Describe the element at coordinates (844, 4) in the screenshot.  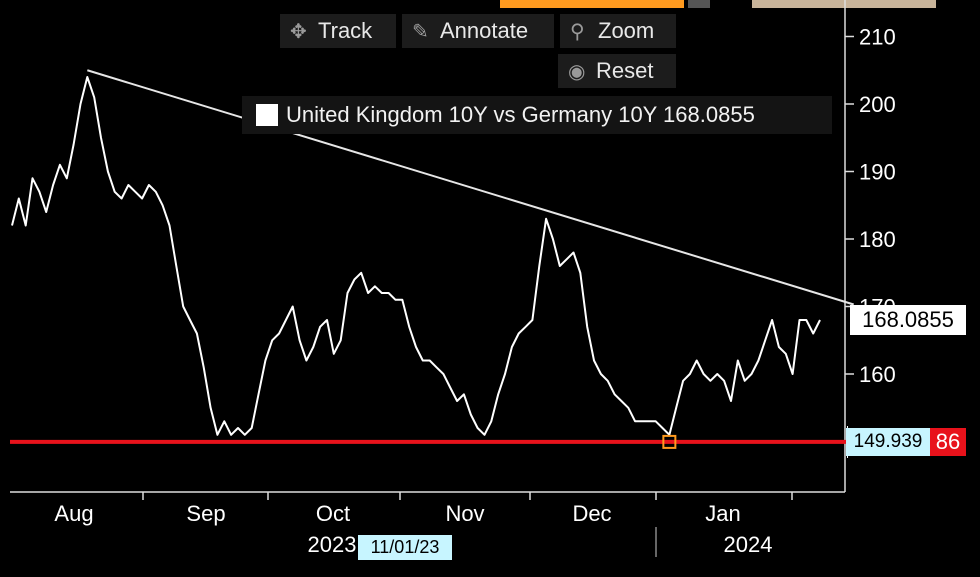
I see `top-accent-bar-tan` at that location.